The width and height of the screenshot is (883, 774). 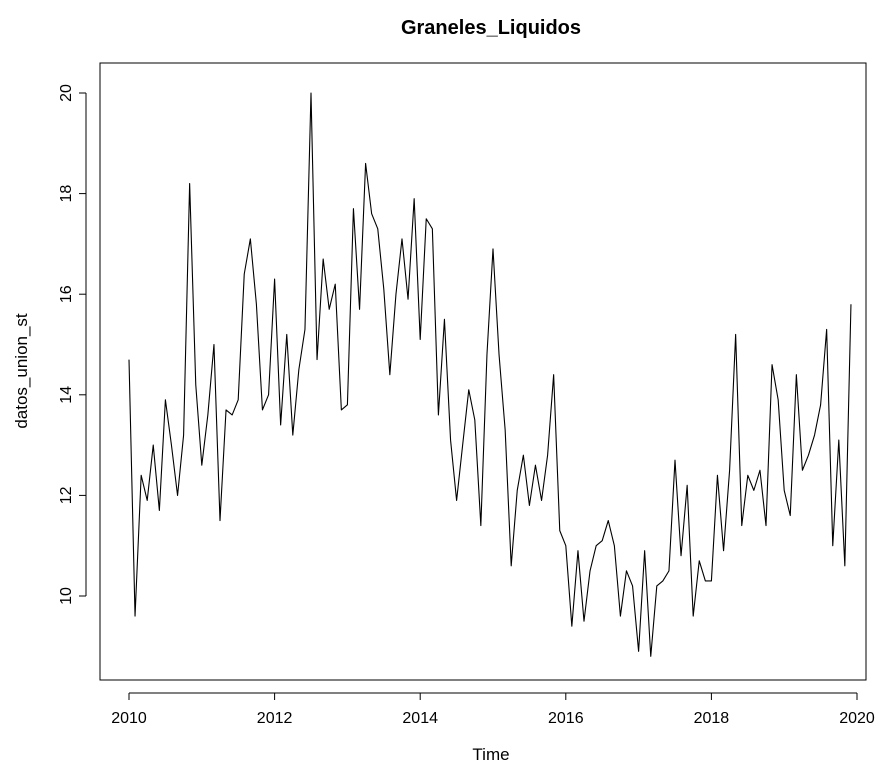 I want to click on x-axis-label: Time, so click(x=490, y=754).